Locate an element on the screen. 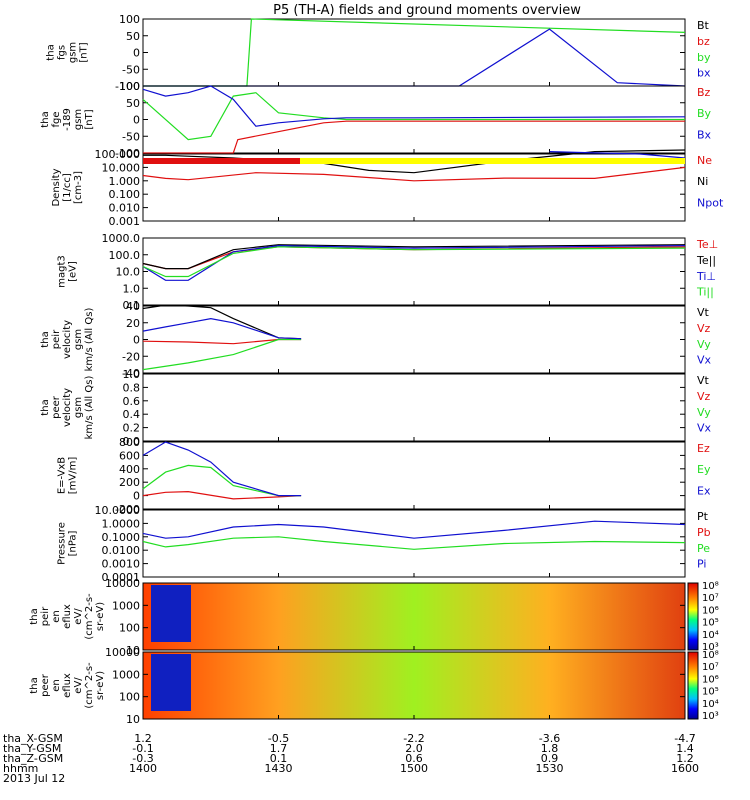 This screenshot has height=800, width=750. series-line-Ne is located at coordinates (414, 174).